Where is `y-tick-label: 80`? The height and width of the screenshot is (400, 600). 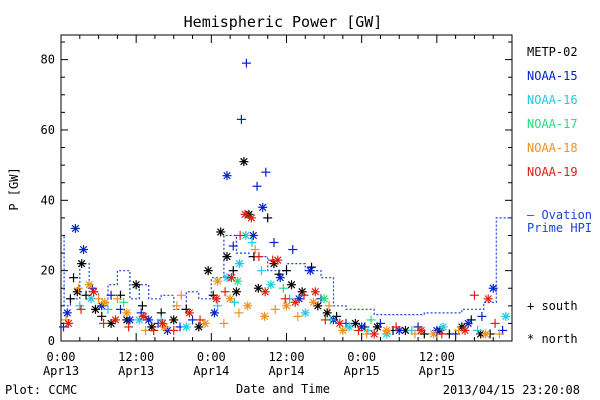
y-tick-label: 80 is located at coordinates (48, 60).